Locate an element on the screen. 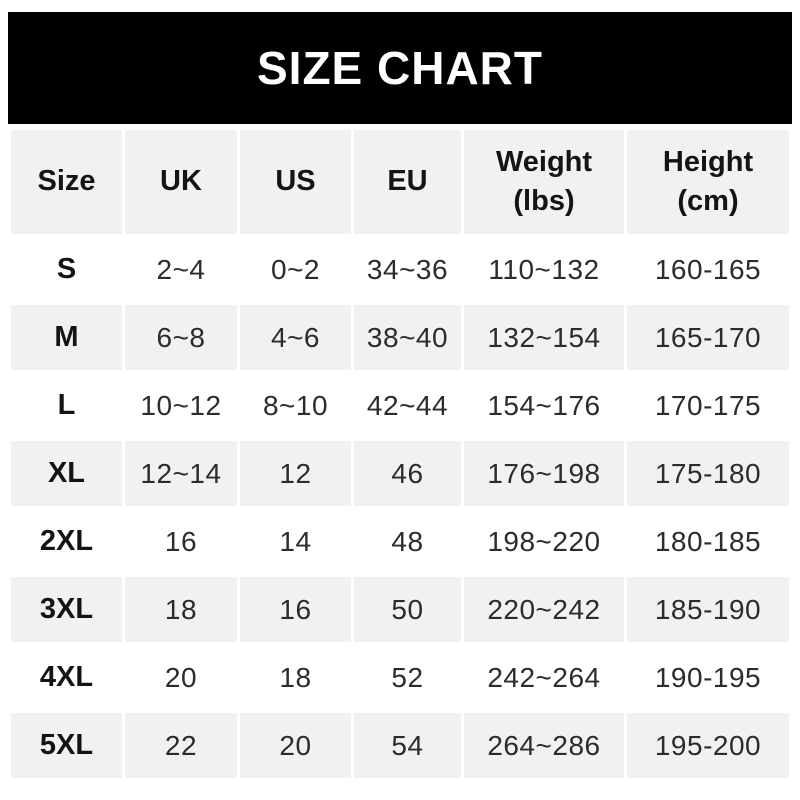 Image resolution: width=800 pixels, height=800 pixels. table-cell: 170-175 is located at coordinates (708, 405).